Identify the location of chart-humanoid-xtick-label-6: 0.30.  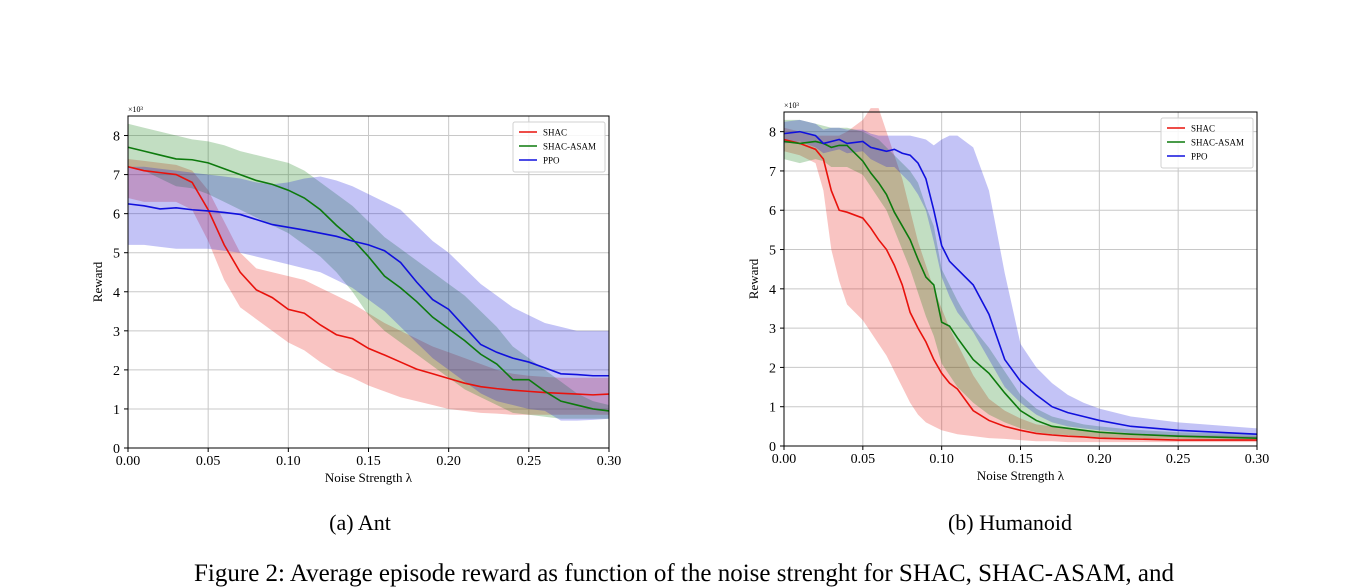
(1257, 459).